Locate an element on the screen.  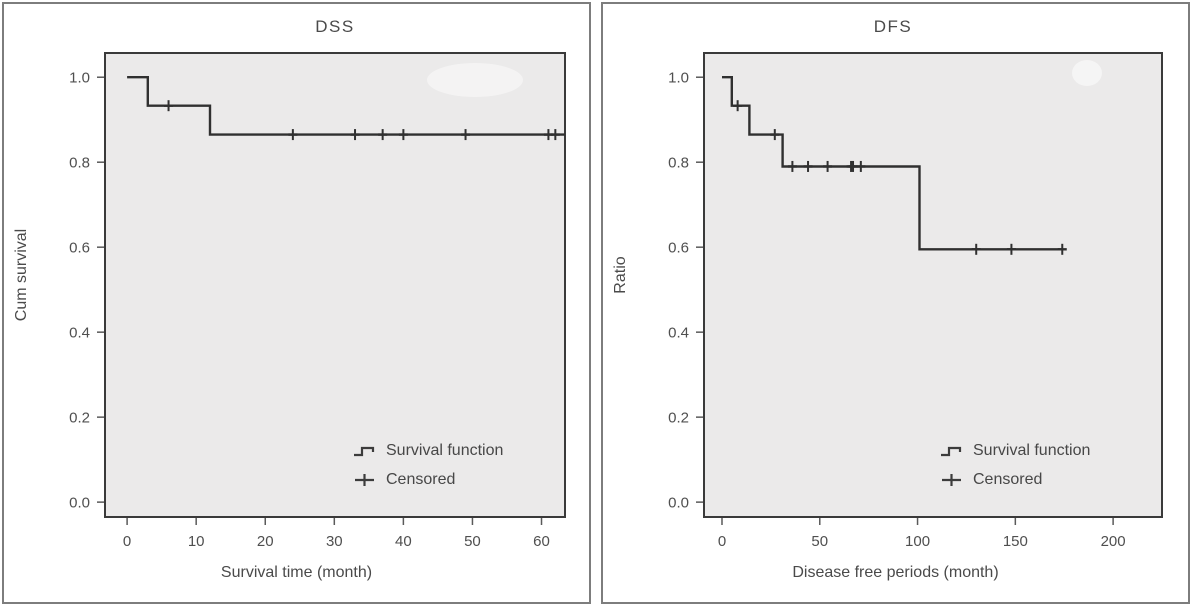
x-axis-label: Disease free periods (month) is located at coordinates (895, 572).